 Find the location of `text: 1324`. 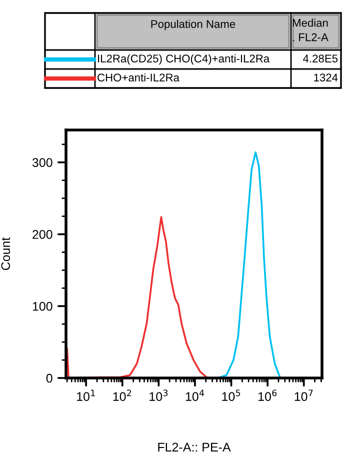

text: 1324 is located at coordinates (326, 78).